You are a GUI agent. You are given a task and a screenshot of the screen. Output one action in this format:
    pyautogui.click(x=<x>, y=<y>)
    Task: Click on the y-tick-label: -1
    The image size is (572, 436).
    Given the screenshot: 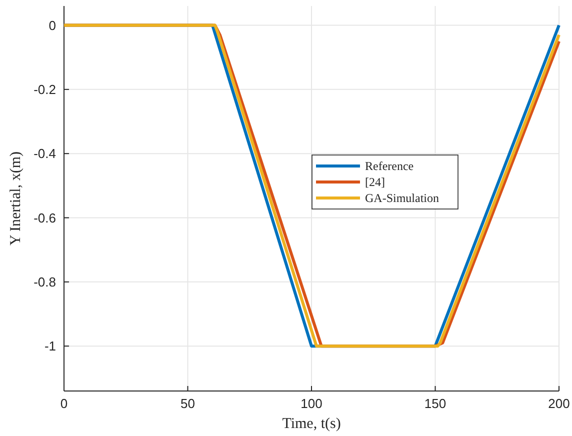 What is the action you would take?
    pyautogui.click(x=50, y=346)
    